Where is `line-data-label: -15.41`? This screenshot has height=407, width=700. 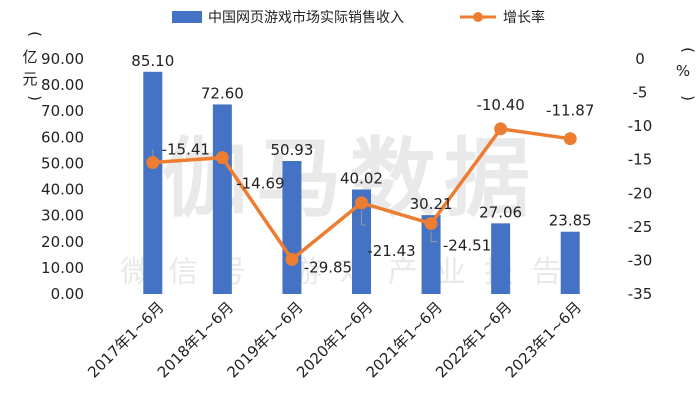
line-data-label: -15.41 is located at coordinates (186, 149).